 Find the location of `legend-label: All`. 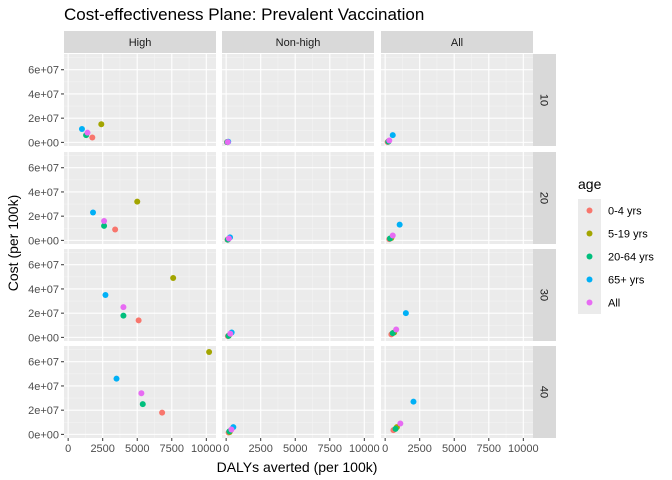

legend-label: All is located at coordinates (614, 304).